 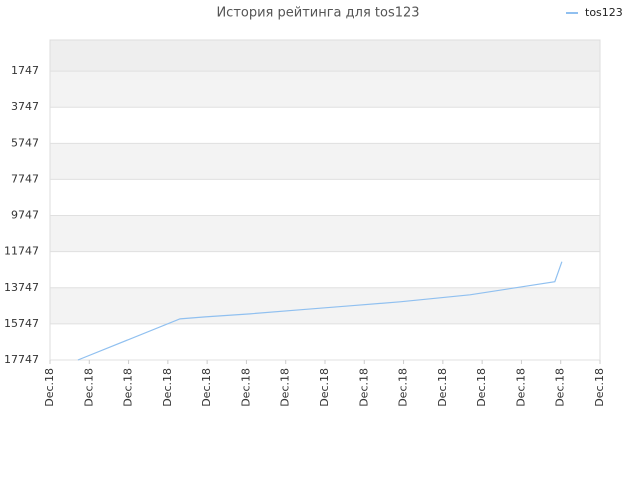 I want to click on y-tick-label: 15747, so click(x=21, y=323).